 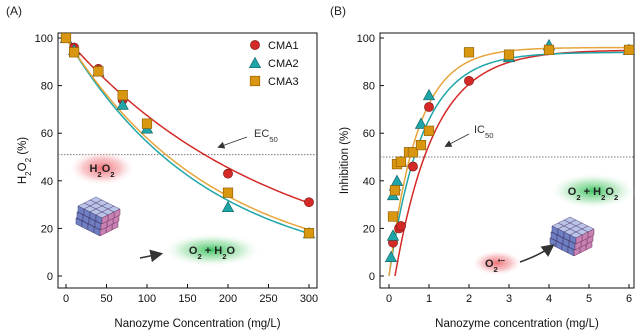 What do you see at coordinates (255, 81) in the screenshot?
I see `legend-marker-cma3` at bounding box center [255, 81].